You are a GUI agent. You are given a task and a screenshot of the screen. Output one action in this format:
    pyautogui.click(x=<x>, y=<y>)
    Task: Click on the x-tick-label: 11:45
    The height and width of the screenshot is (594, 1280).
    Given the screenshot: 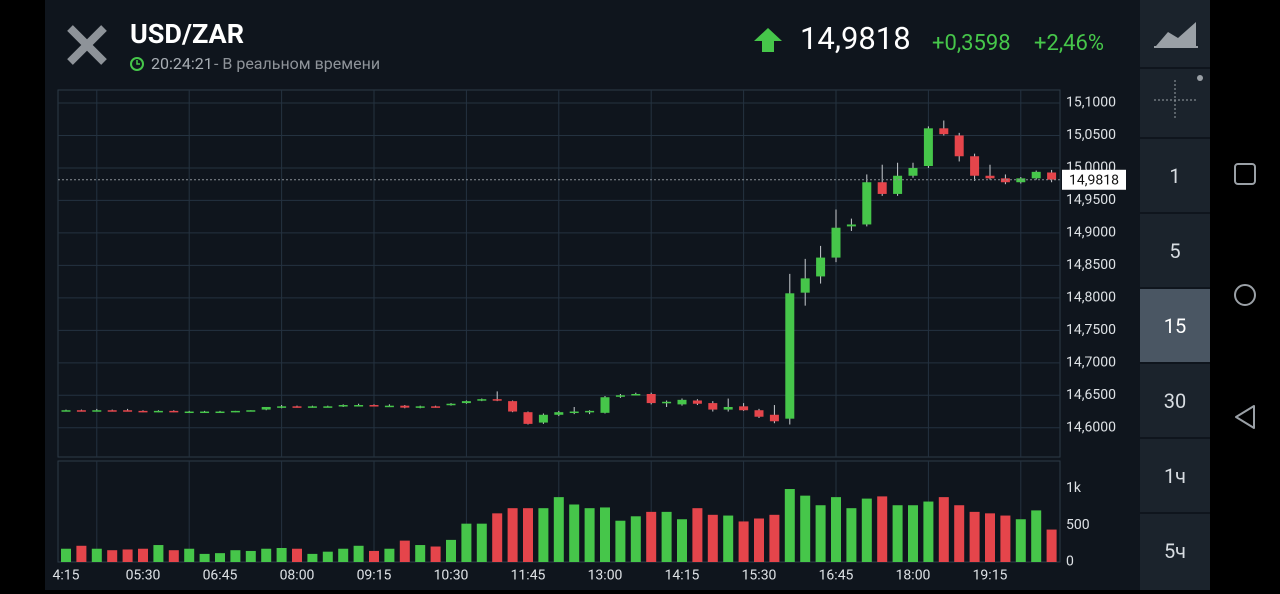 What is the action you would take?
    pyautogui.click(x=528, y=576)
    